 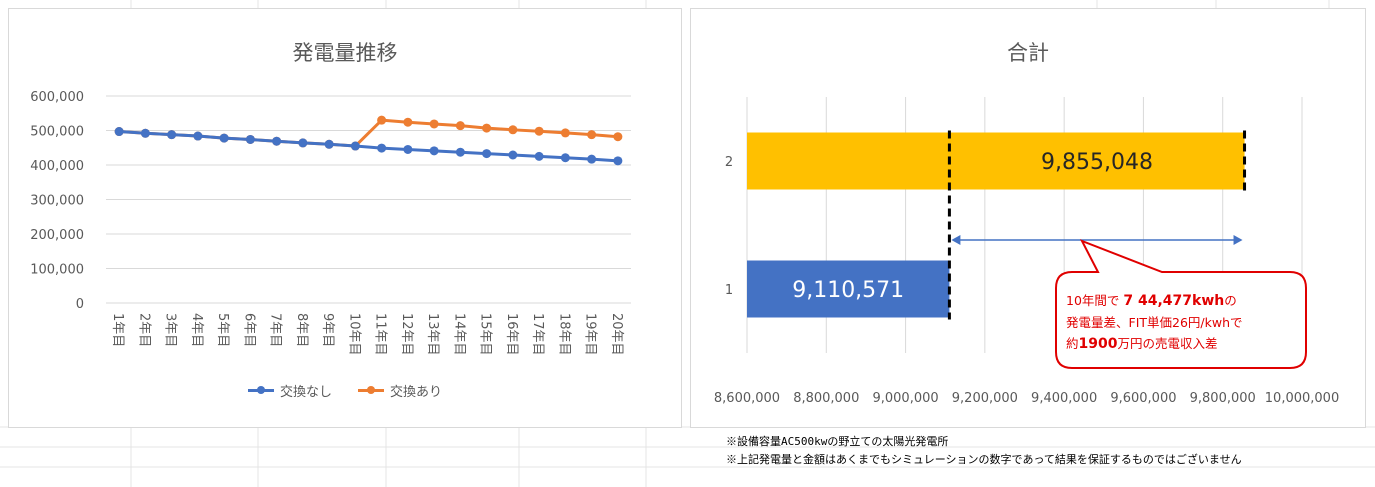 I want to click on legend-item-no-swap: 交換なし, so click(x=289, y=390).